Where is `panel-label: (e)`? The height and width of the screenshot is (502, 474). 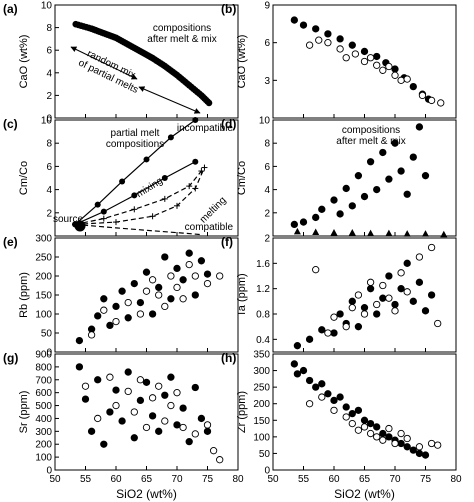
panel-label: (e) is located at coordinates (10, 242).